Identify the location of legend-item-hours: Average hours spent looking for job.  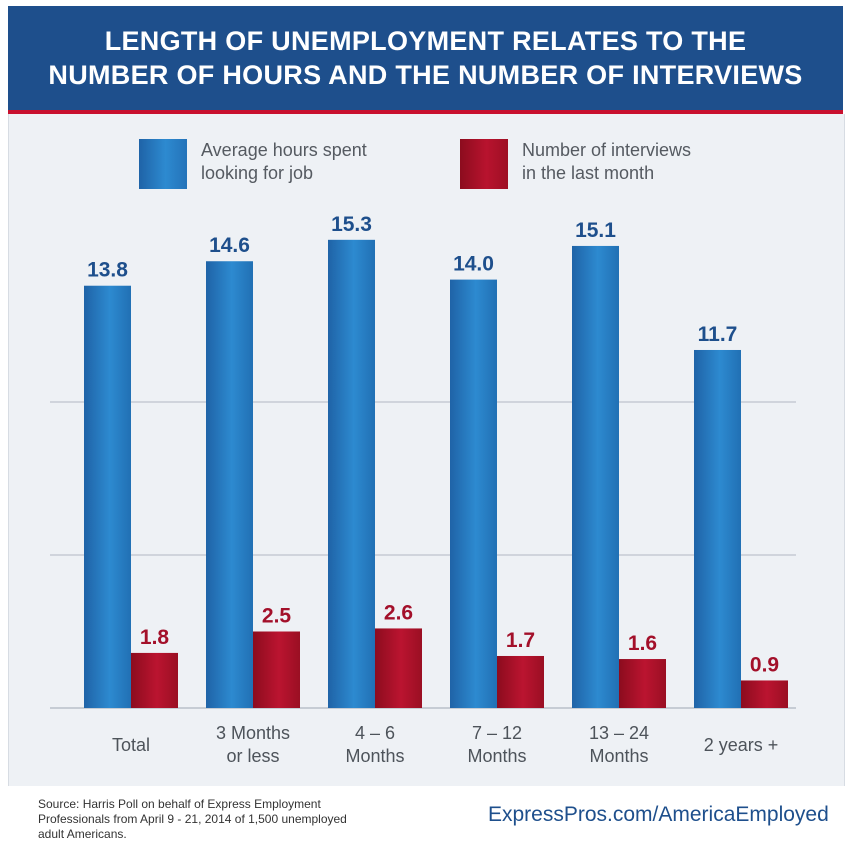
(270, 164).